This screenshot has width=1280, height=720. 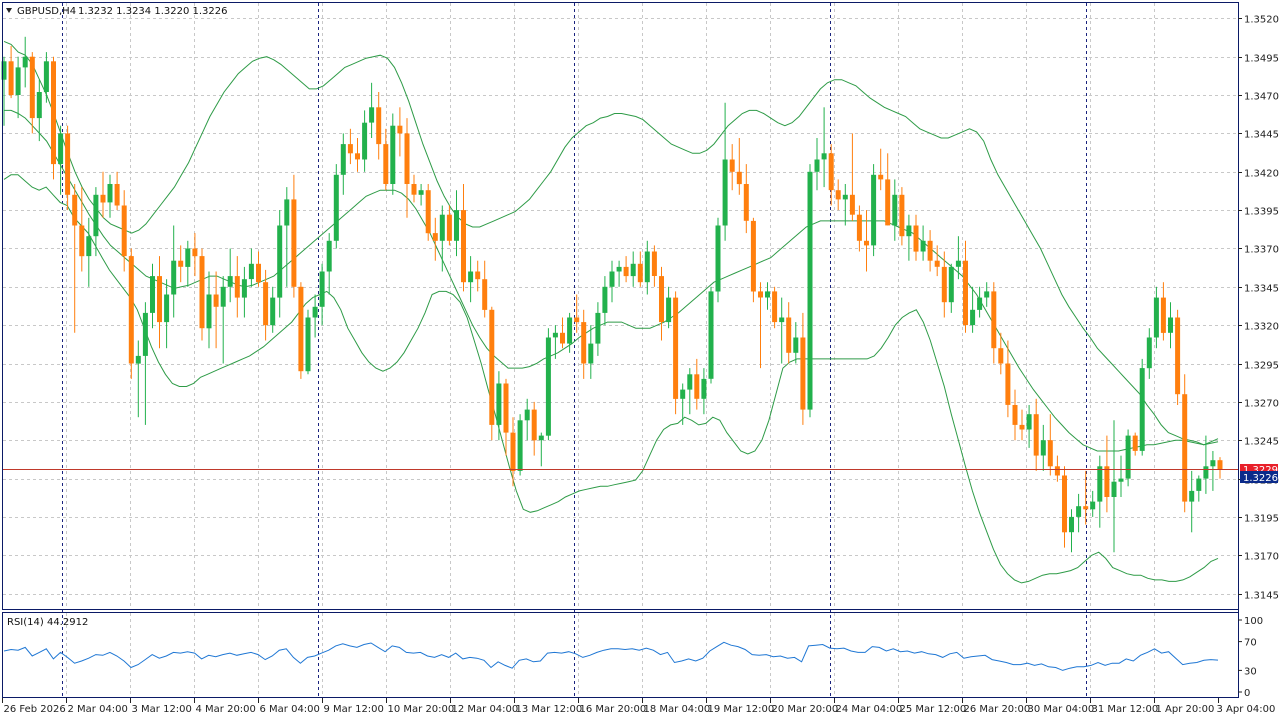 I want to click on rsi-indicator, so click(x=611, y=656).